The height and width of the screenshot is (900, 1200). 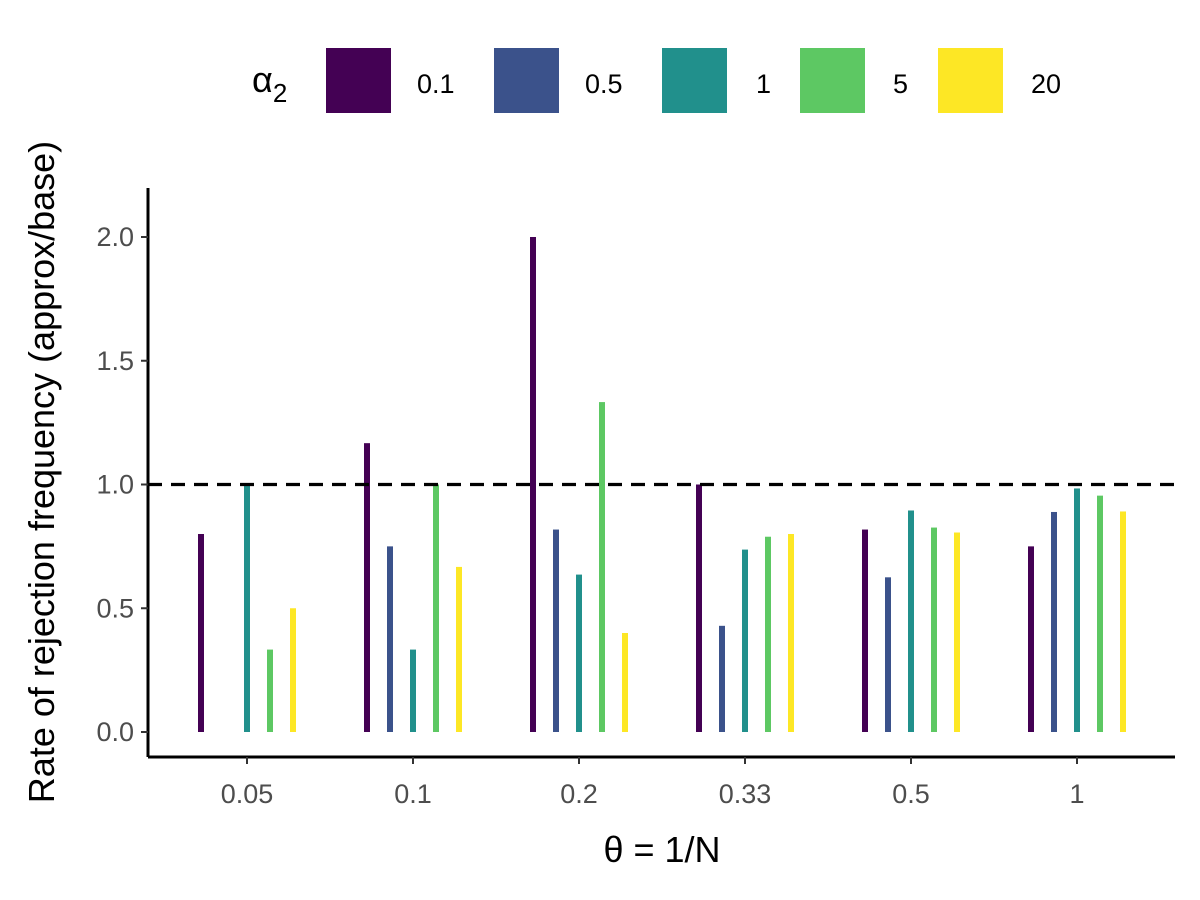 What do you see at coordinates (115, 485) in the screenshot?
I see `y-tick-label: 1.0` at bounding box center [115, 485].